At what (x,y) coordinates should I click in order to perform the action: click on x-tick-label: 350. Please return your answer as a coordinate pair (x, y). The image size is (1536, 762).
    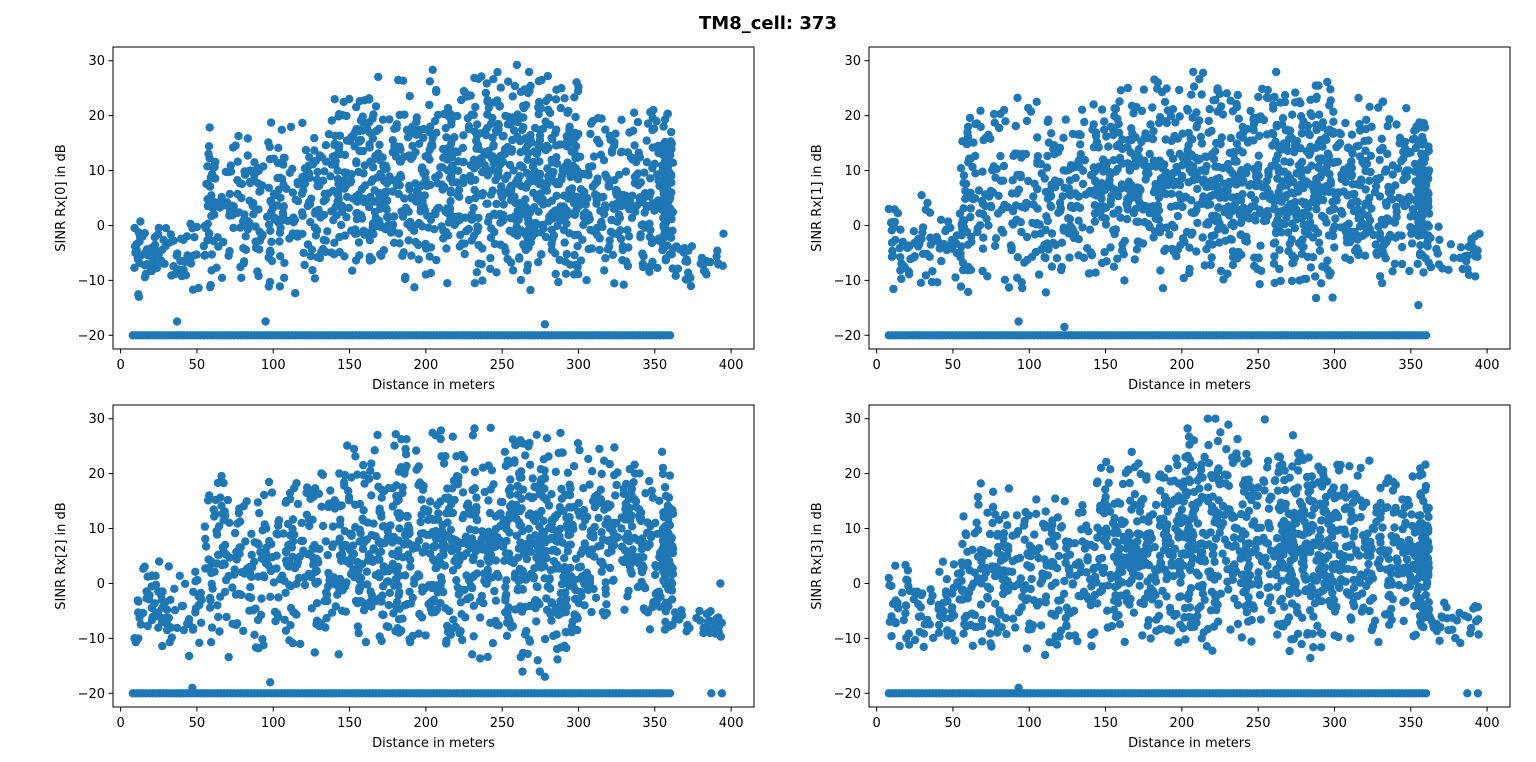
    Looking at the image, I should click on (654, 365).